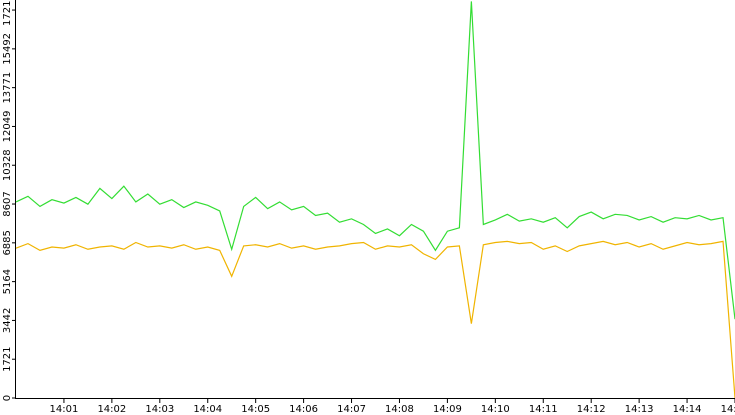 This screenshot has height=415, width=735. Describe the element at coordinates (7, 320) in the screenshot. I see `y-tick-label: 3442` at that location.